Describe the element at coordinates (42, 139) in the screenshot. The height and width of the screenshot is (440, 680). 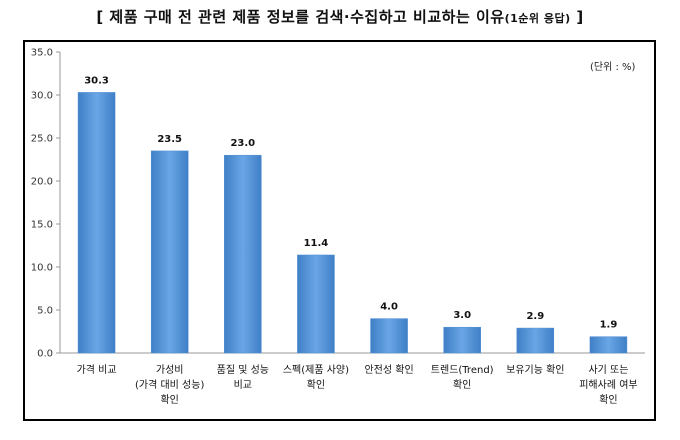
I see `y-tick-label: 25.0` at that location.